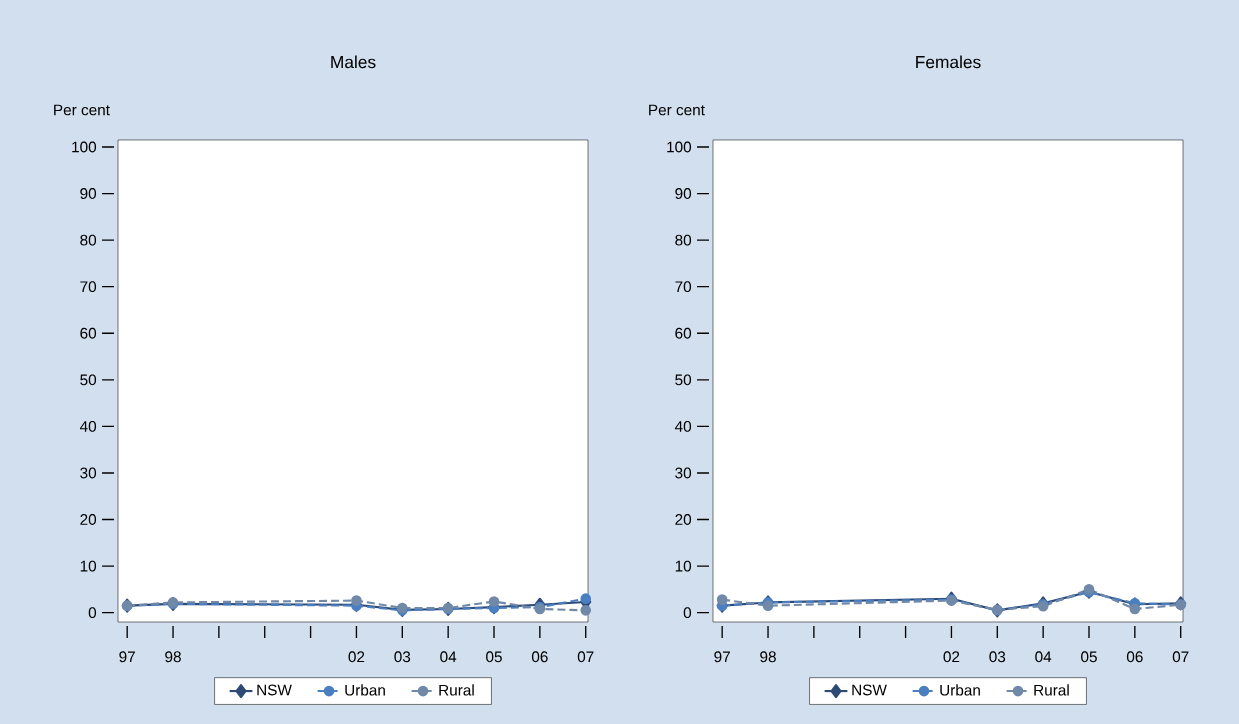 The width and height of the screenshot is (1239, 724). What do you see at coordinates (948, 62) in the screenshot?
I see `chart-title: Females` at bounding box center [948, 62].